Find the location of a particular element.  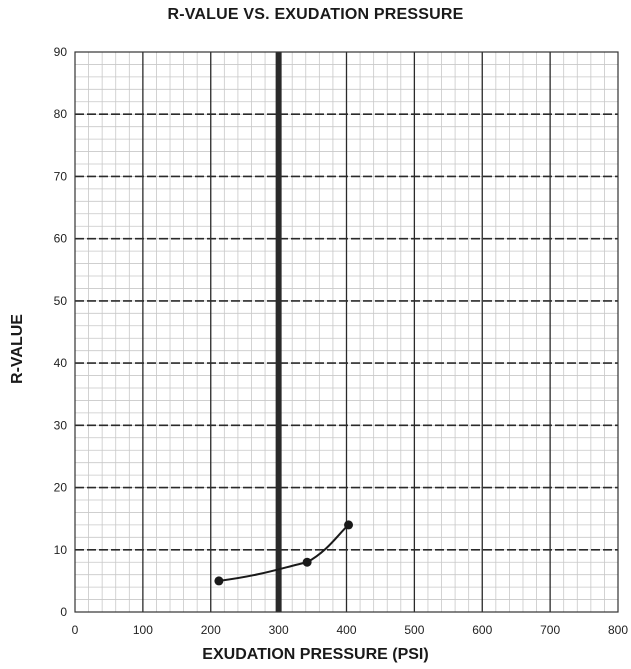

x-tick-label: 100 is located at coordinates (143, 630).